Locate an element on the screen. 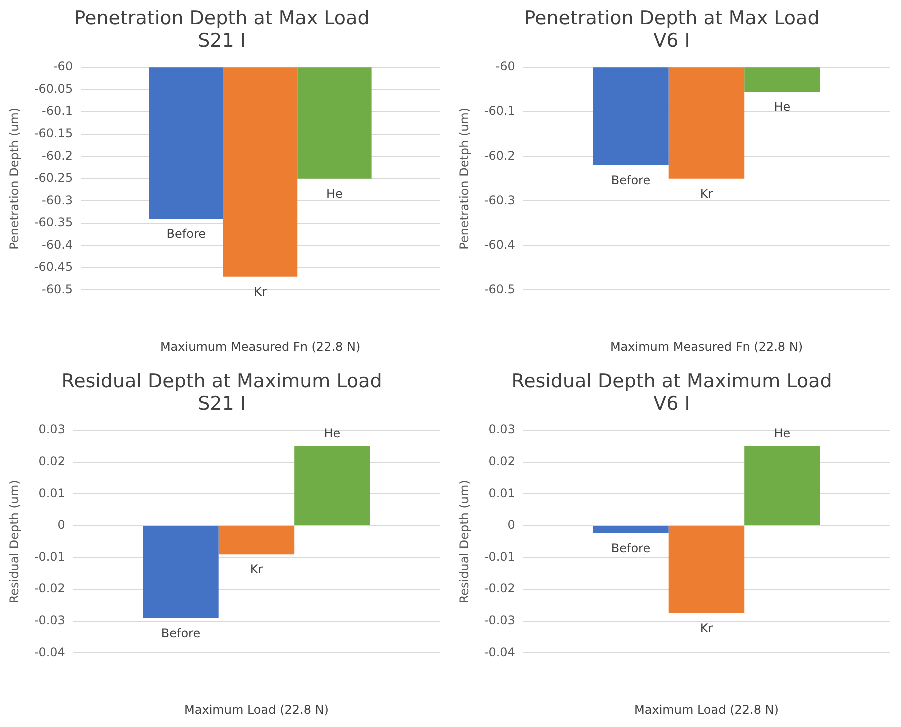 The image size is (901, 727). y-tick-label: -60.05 is located at coordinates (54, 89).